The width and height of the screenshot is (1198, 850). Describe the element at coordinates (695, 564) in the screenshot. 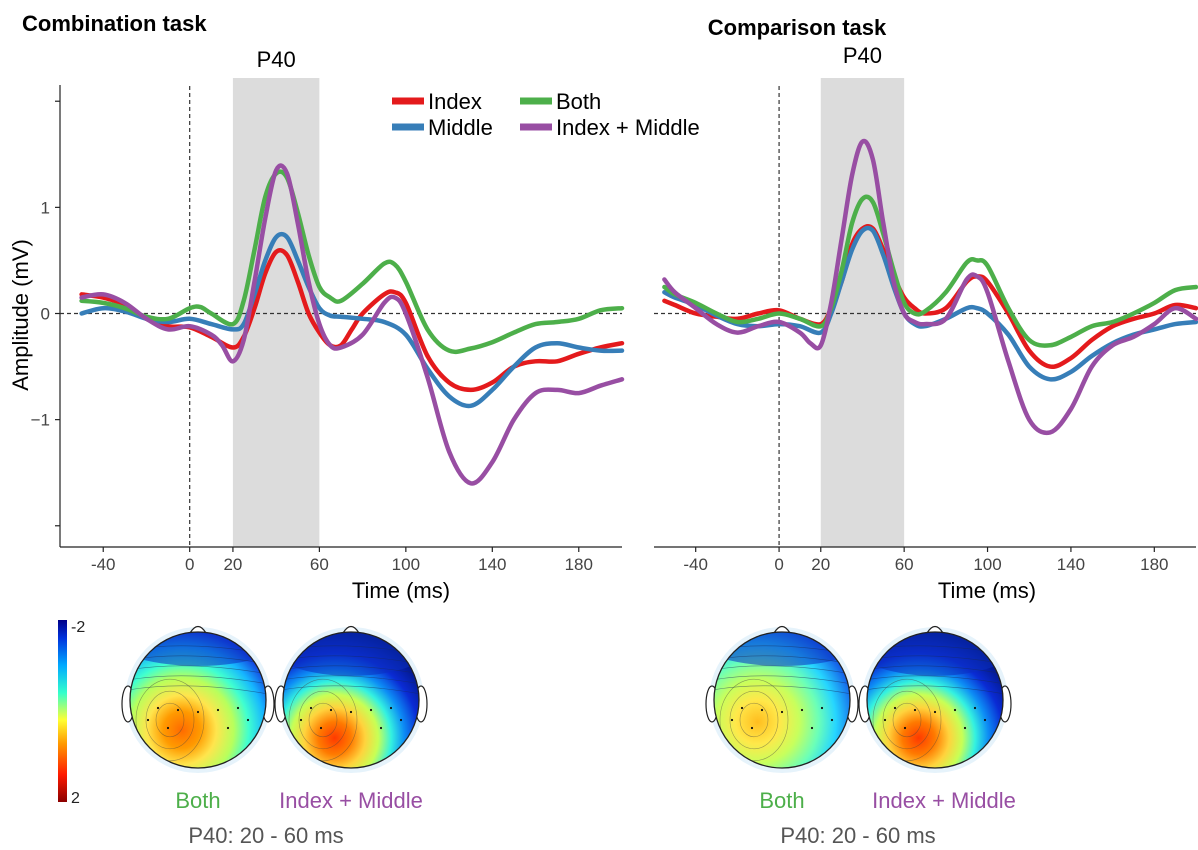

I see `x-tick-label: -40` at that location.